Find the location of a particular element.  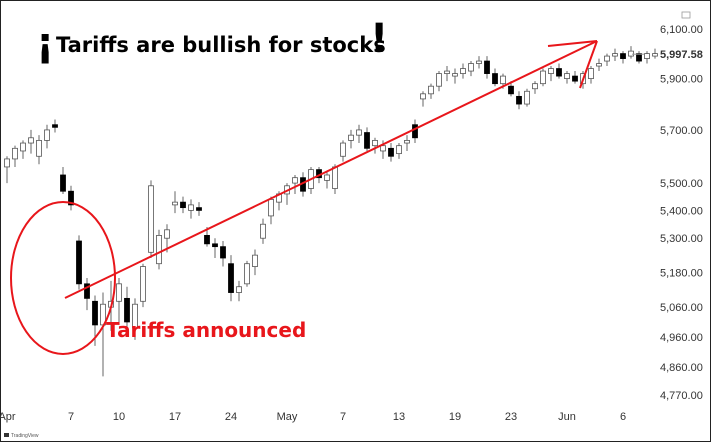

y-tick-label: 5,400.00 is located at coordinates (681, 211).